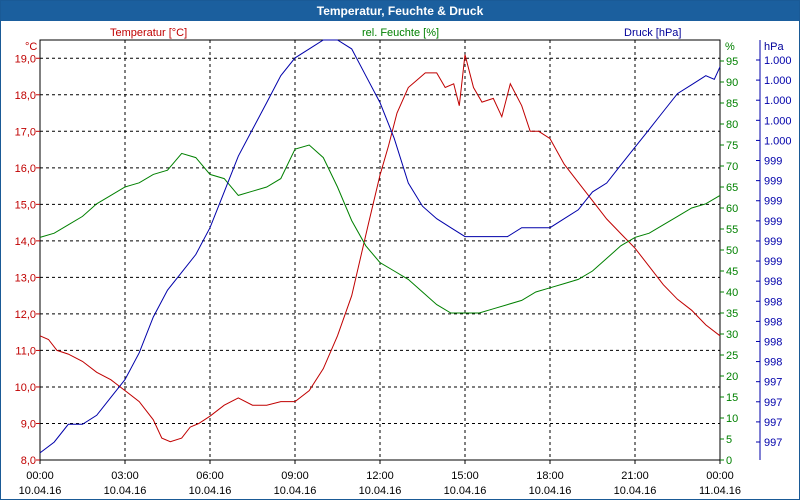  What do you see at coordinates (774, 47) in the screenshot?
I see `pressure-unit: hPa` at bounding box center [774, 47].